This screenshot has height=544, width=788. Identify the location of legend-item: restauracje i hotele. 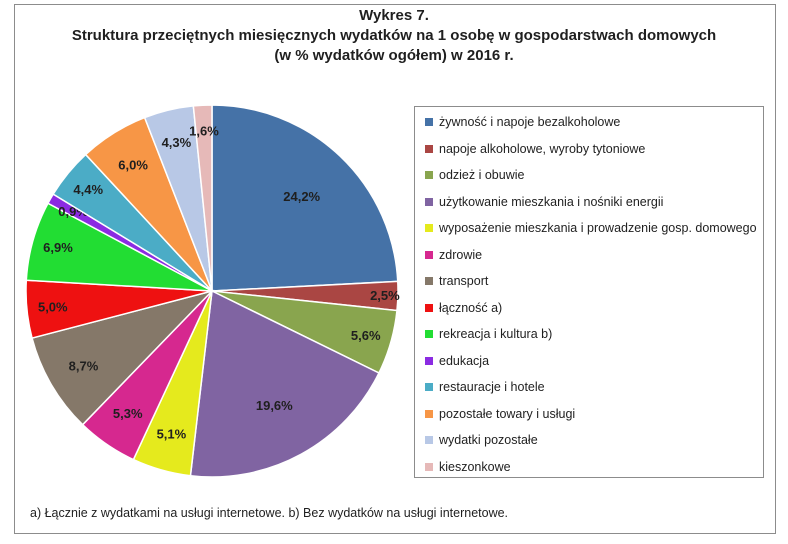
(485, 387).